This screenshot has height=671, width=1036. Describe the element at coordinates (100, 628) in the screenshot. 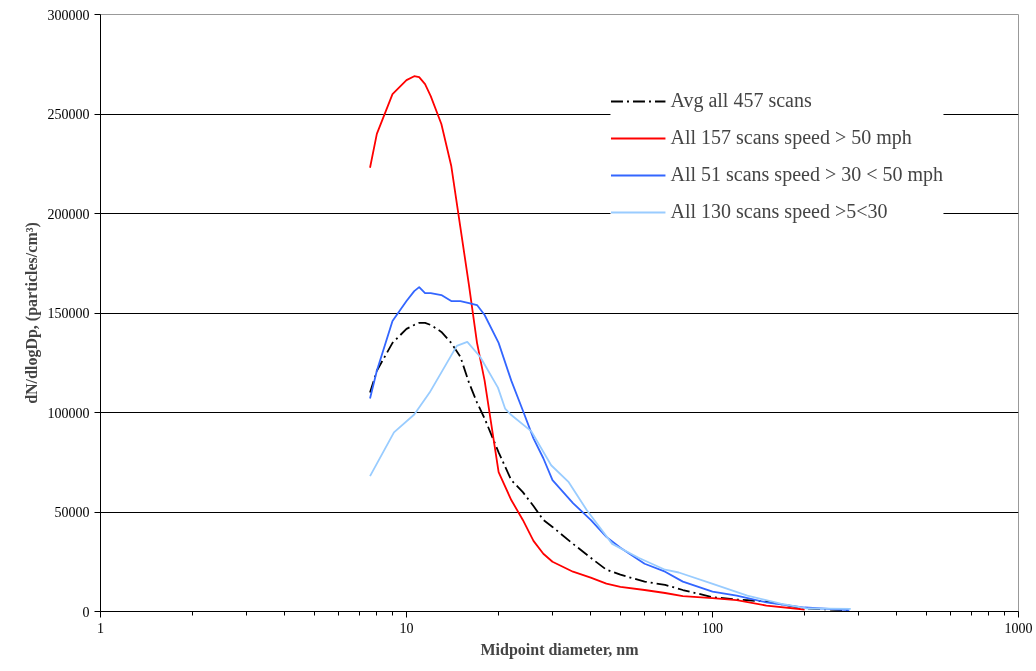

I see `x-tick-label: 1` at that location.